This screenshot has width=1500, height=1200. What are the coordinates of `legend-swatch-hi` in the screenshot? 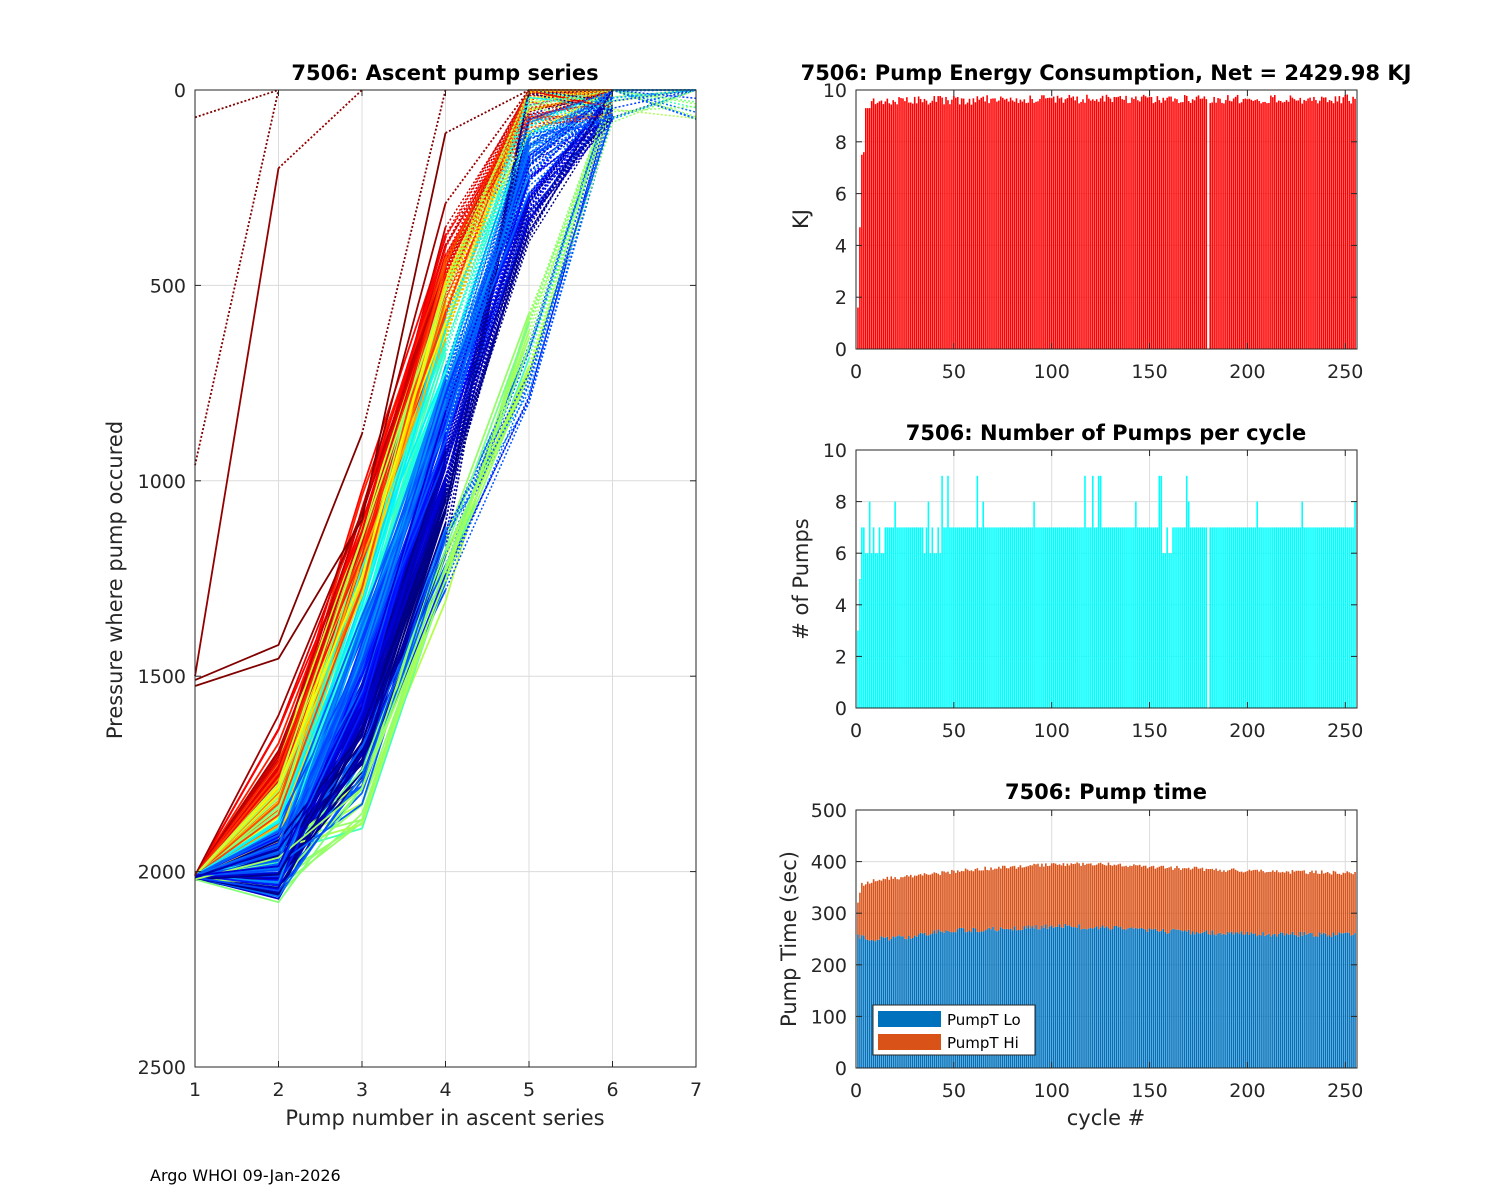 It's located at (909, 1042).